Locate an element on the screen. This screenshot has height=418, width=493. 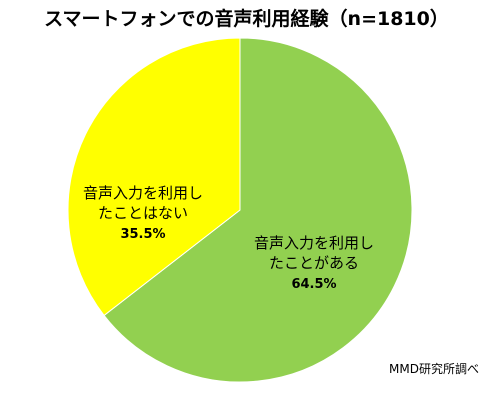
slice-label-1-line-2: たことがある is located at coordinates (314, 263).